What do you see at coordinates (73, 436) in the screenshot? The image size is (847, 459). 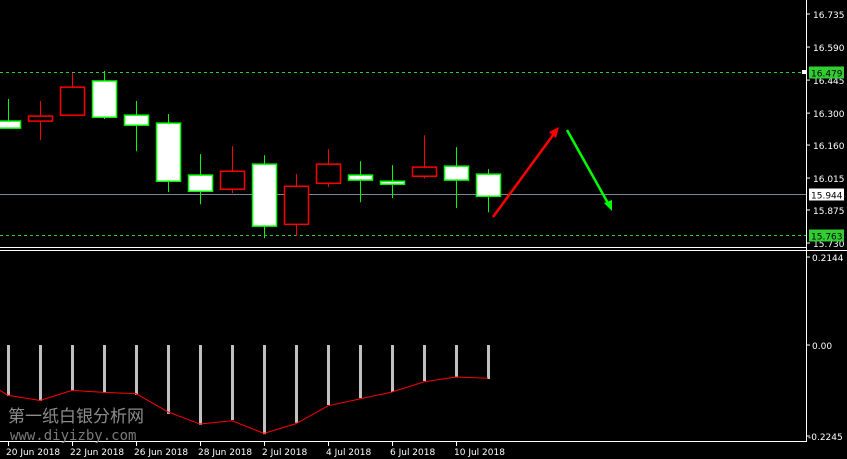 I see `watermark-url: www.diyizby.com` at bounding box center [73, 436].